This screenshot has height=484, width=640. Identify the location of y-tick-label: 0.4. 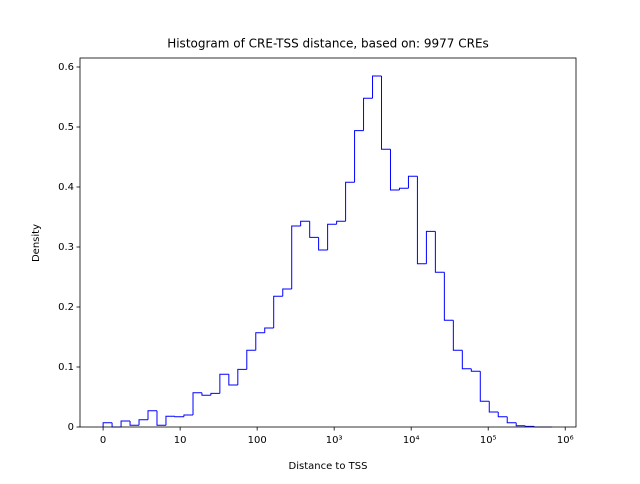
(66, 187).